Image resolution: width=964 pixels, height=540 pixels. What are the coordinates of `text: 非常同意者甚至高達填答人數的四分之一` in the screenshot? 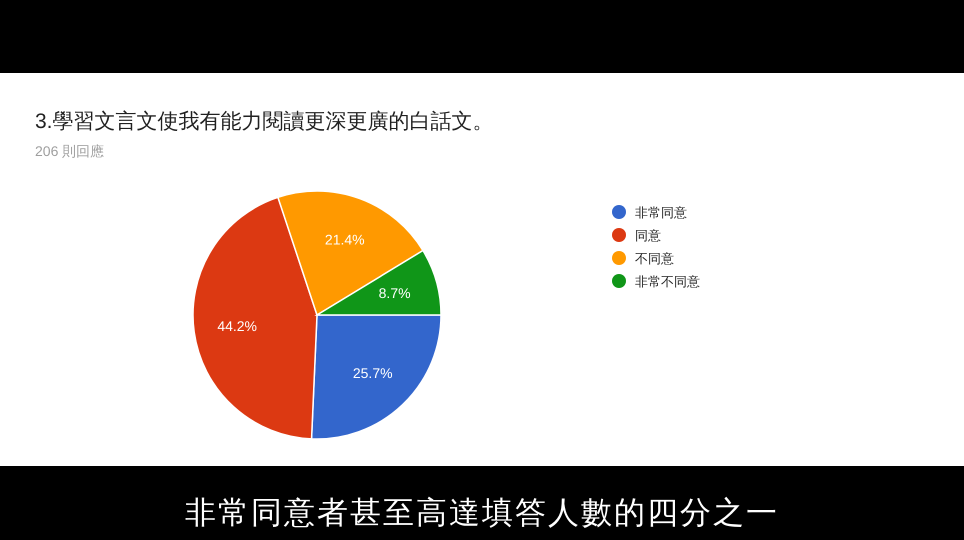 It's located at (482, 512).